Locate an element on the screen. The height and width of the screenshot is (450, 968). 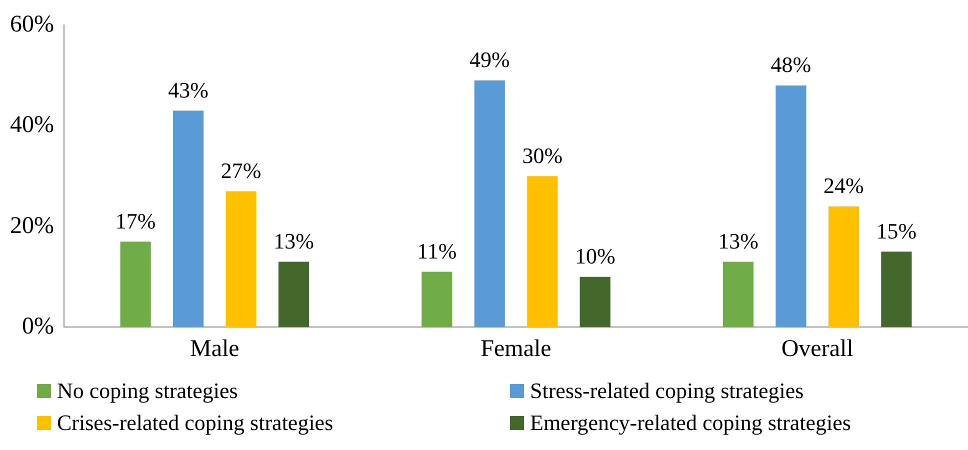
data-label: 11% is located at coordinates (437, 251).